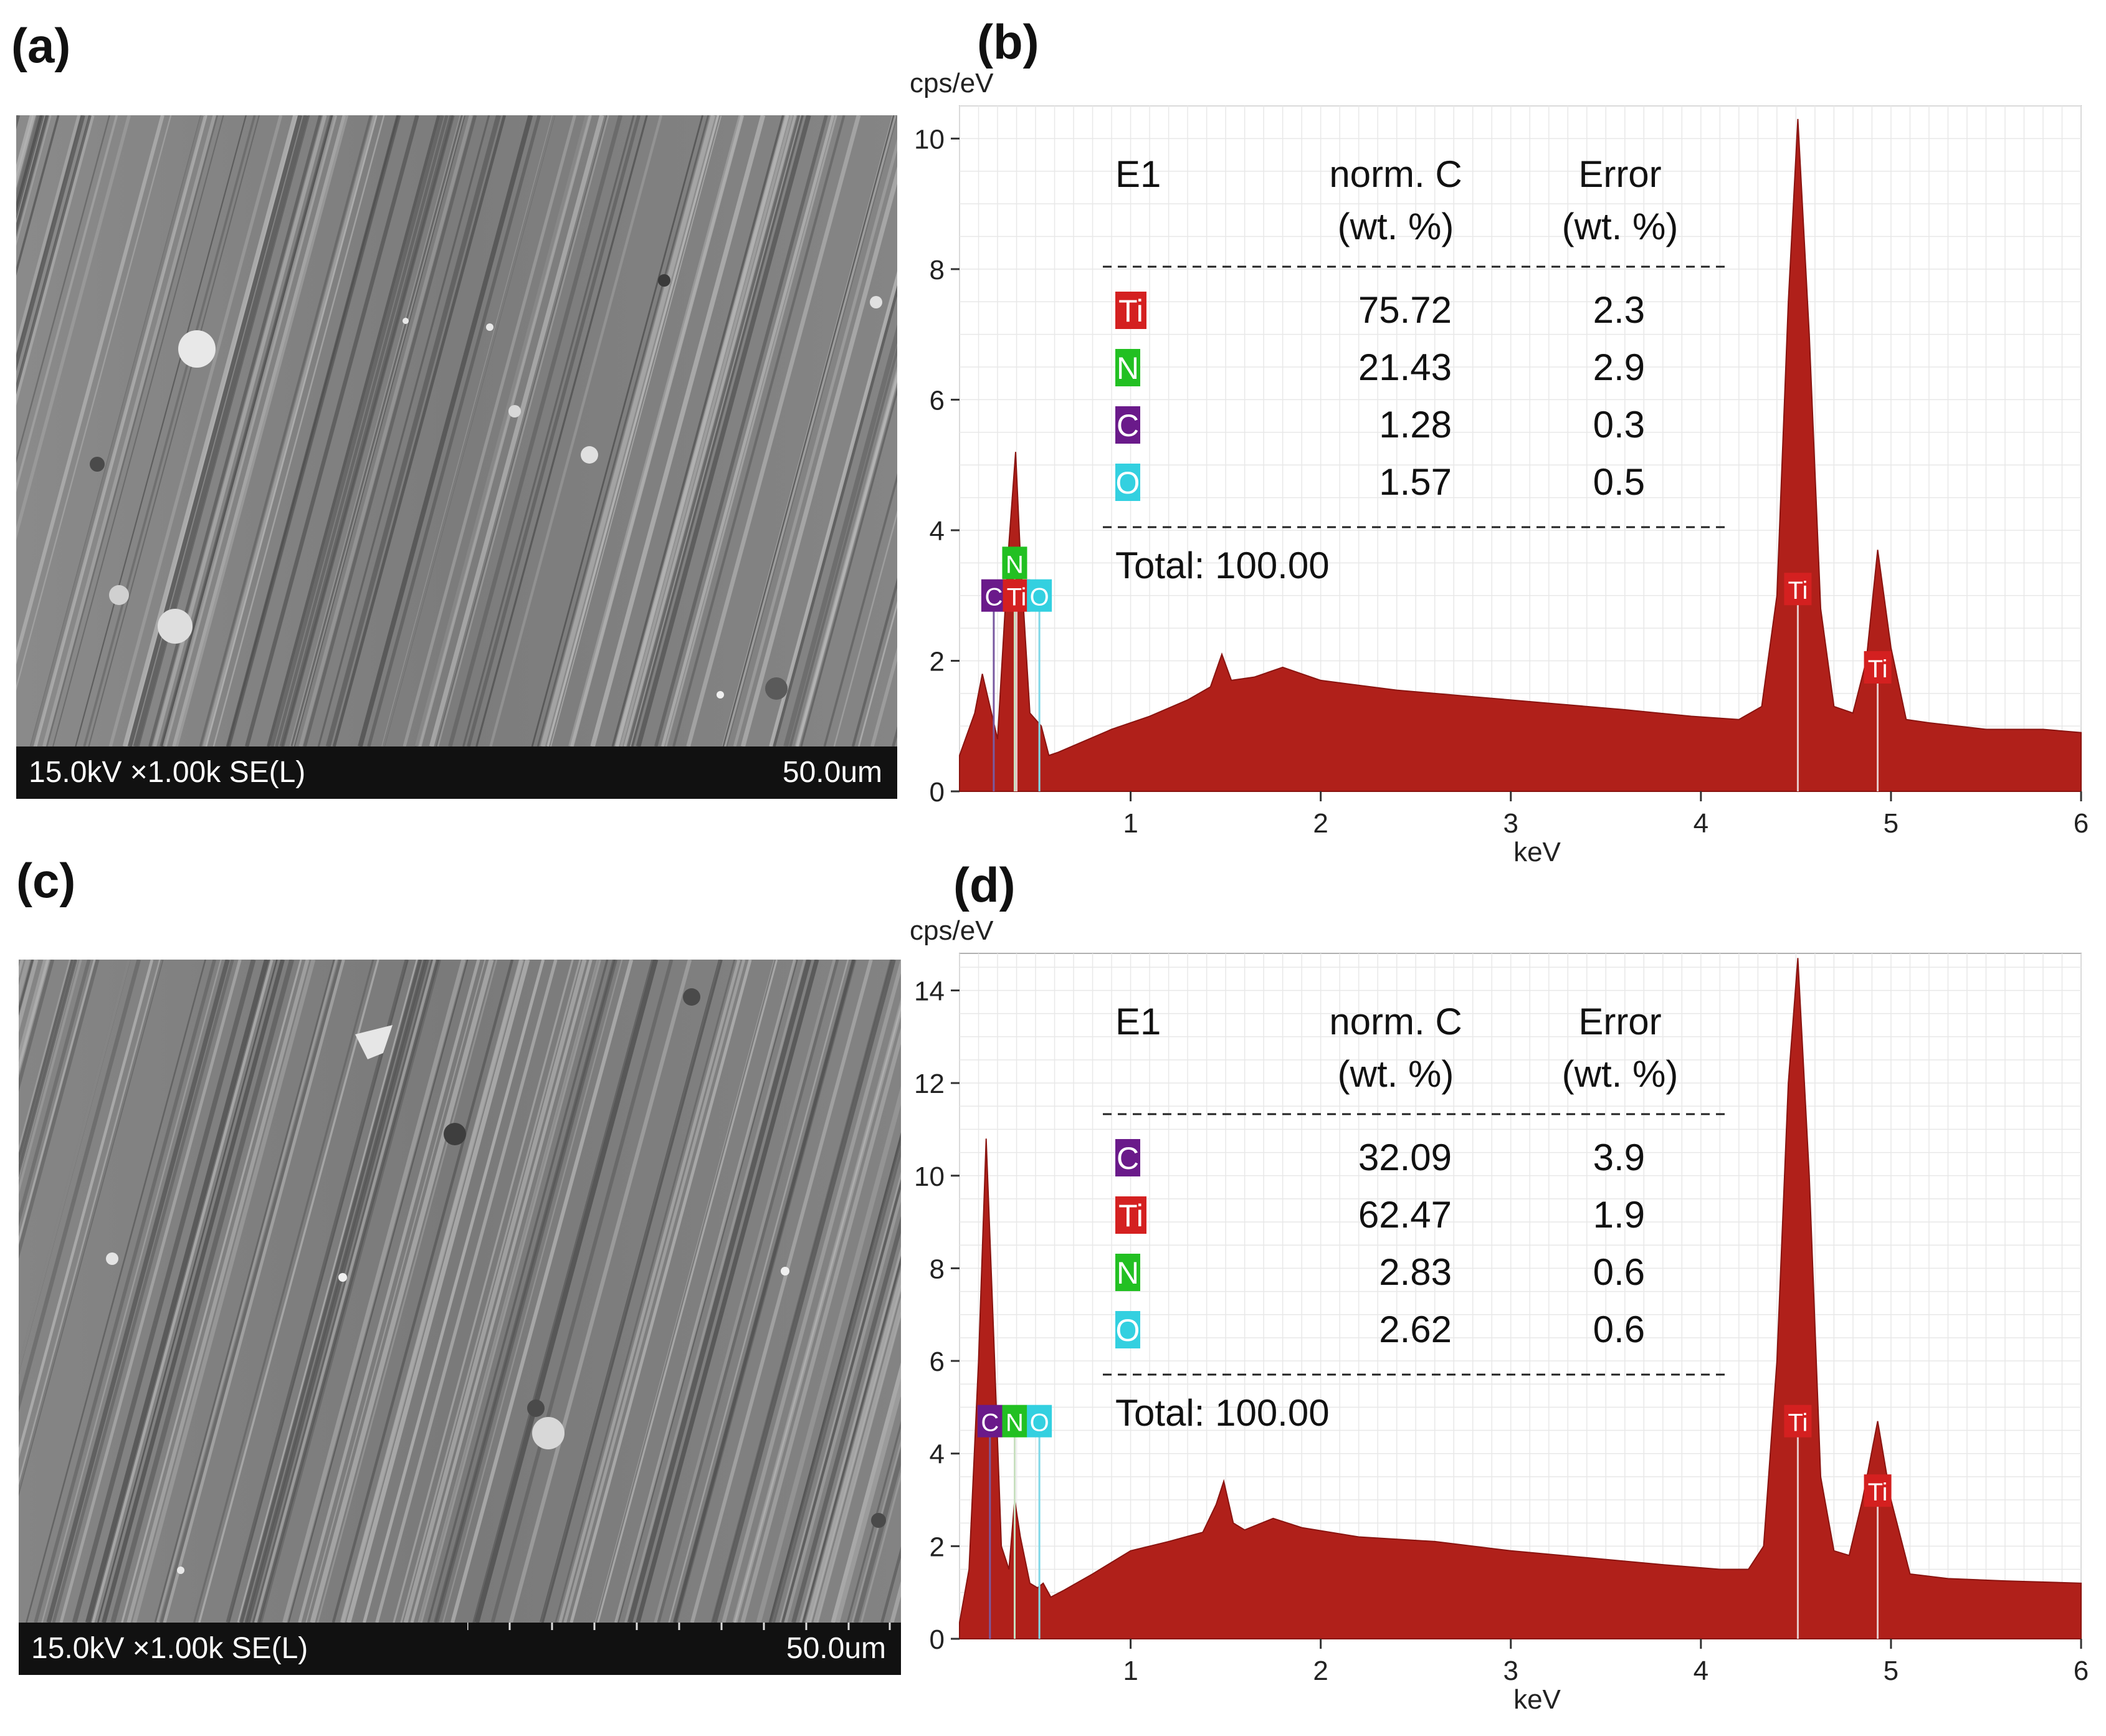 This screenshot has height=1736, width=2106. What do you see at coordinates (460, 1649) in the screenshot?
I see `sem-info-bar-c: 15.0kV ×1.00k SE(L) 50.0um` at bounding box center [460, 1649].